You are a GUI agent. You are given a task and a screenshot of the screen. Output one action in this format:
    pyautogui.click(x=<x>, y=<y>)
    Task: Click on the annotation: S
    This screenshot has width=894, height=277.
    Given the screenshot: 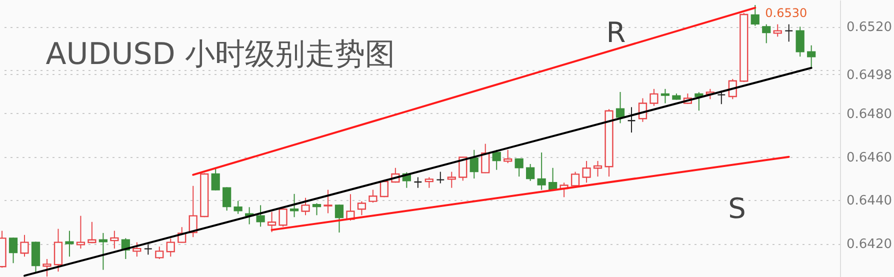 What is the action you would take?
    pyautogui.click(x=737, y=208)
    